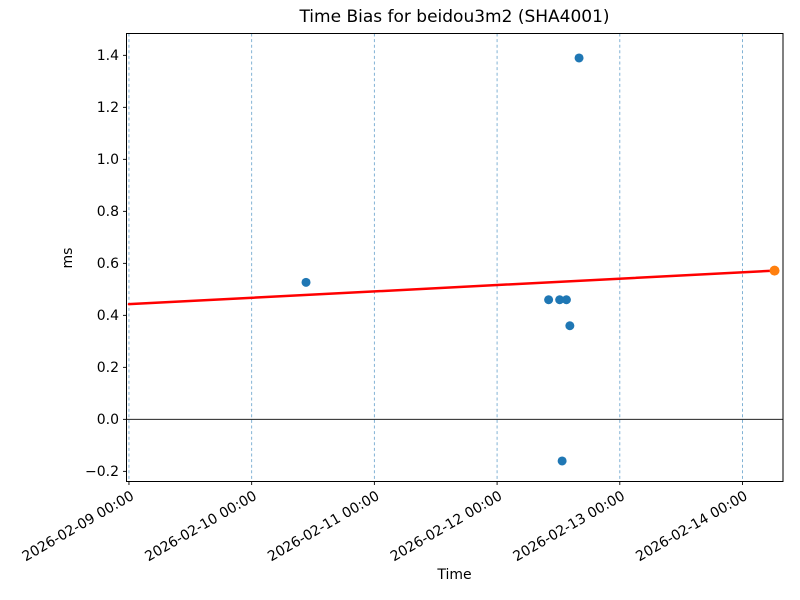 The height and width of the screenshot is (600, 800). Describe the element at coordinates (68, 258) in the screenshot. I see `y-axis-label: ms` at that location.